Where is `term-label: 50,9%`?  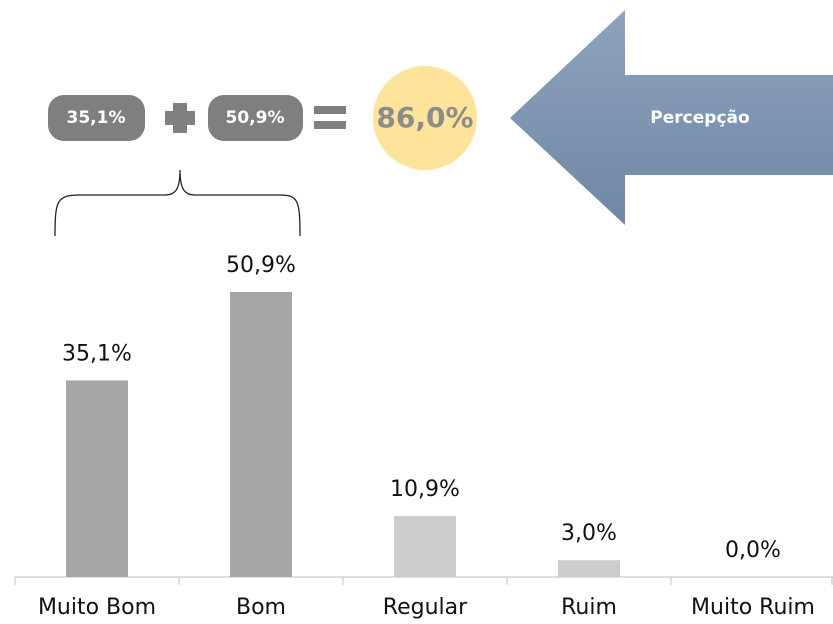 term-label: 50,9% is located at coordinates (255, 118).